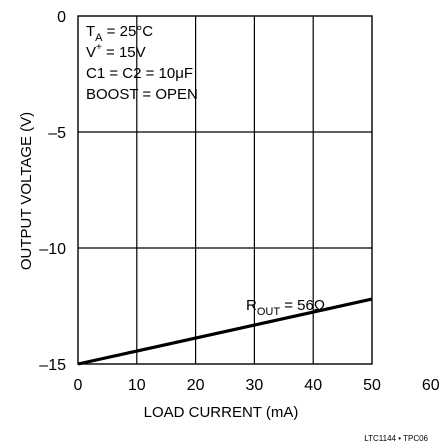 This screenshot has width=441, height=448. I want to click on condition-vplus: V+ = 15V, so click(116, 51).